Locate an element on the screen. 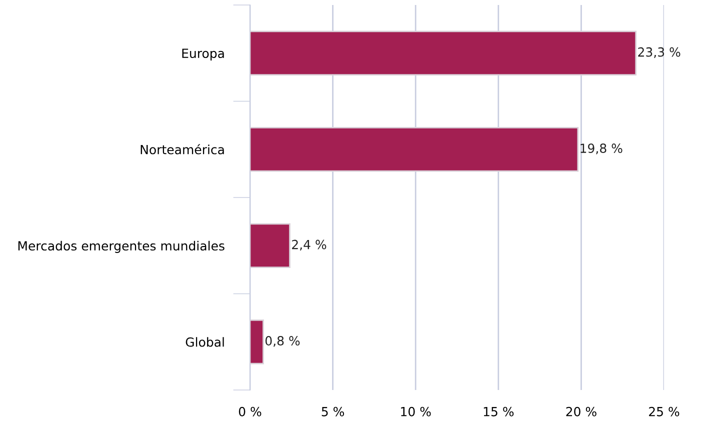 This screenshot has width=701, height=421. x-tick-label: 0 % is located at coordinates (250, 411).